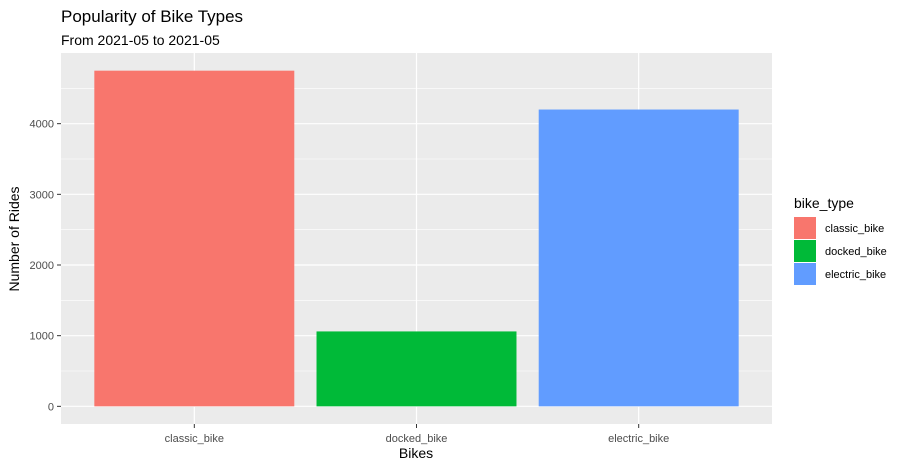  Describe the element at coordinates (416, 369) in the screenshot. I see `bar-docked_bike` at that location.